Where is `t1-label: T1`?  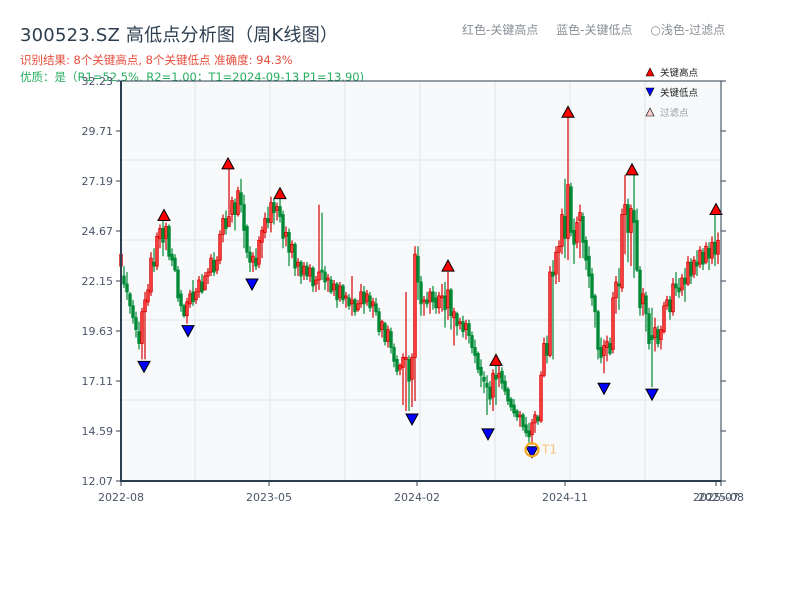 t1-label: T1 is located at coordinates (549, 450).